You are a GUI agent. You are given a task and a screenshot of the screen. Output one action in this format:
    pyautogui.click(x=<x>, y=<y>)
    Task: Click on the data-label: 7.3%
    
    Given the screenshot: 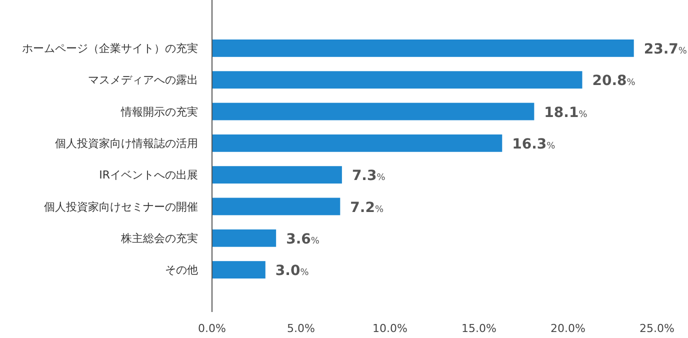 What is the action you would take?
    pyautogui.click(x=369, y=176)
    